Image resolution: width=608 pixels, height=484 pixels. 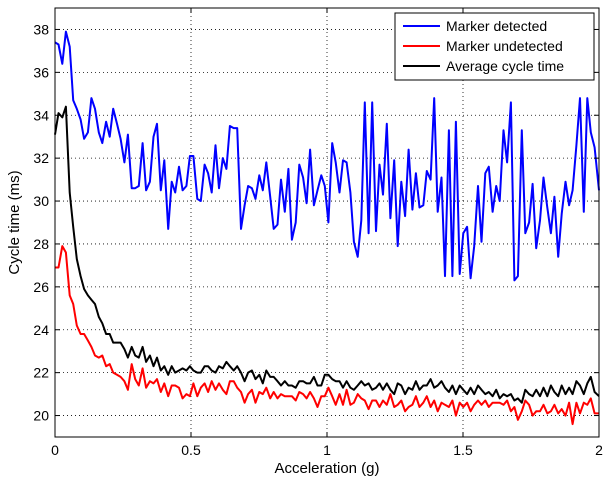 I want to click on x-tick-label-2: 2, so click(x=599, y=450).